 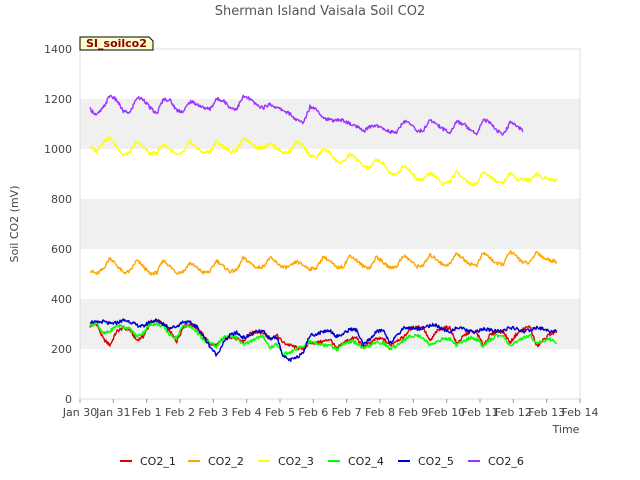 I want to click on x-tick-label: Feb 11, so click(x=480, y=412).